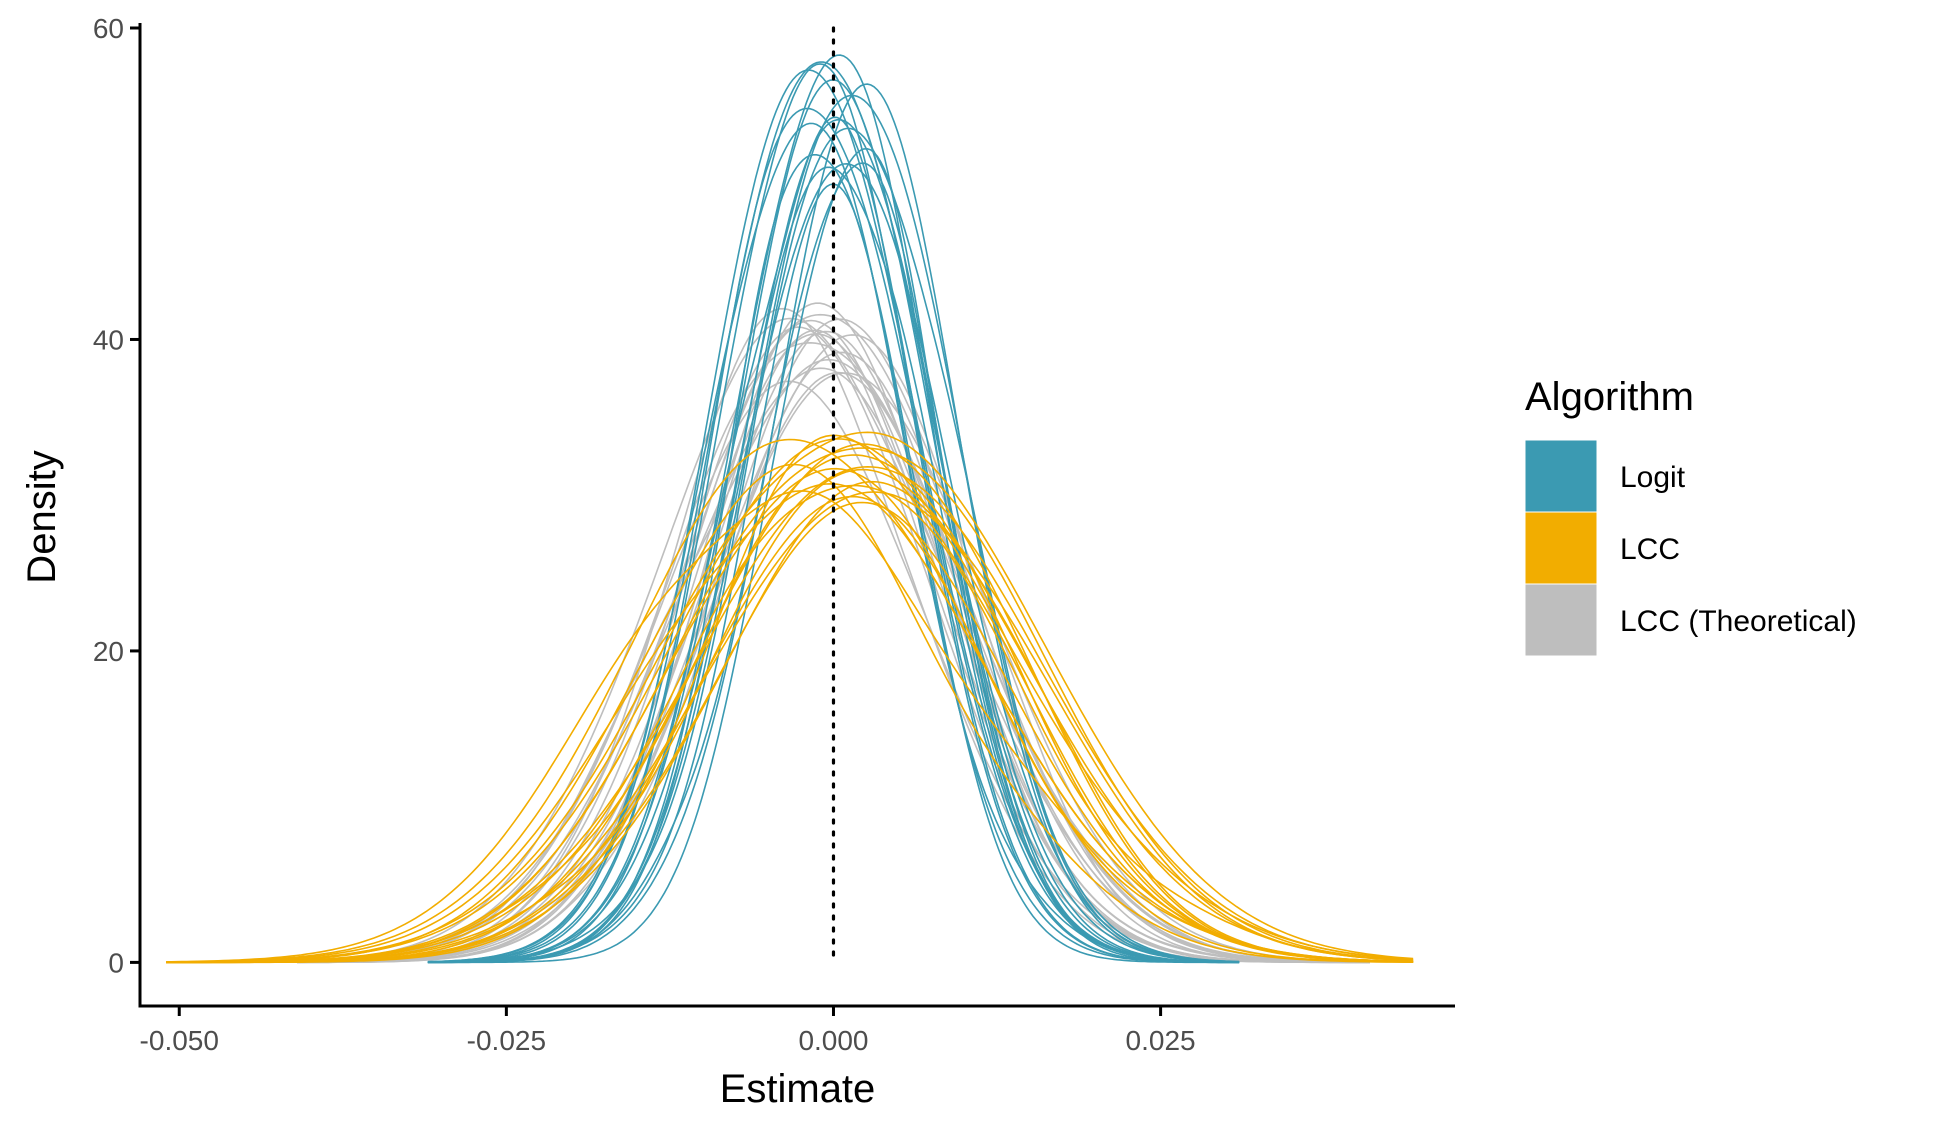  What do you see at coordinates (1690, 516) in the screenshot?
I see `legend: Algorithm Logit LCC LCC (Theoretical)` at bounding box center [1690, 516].